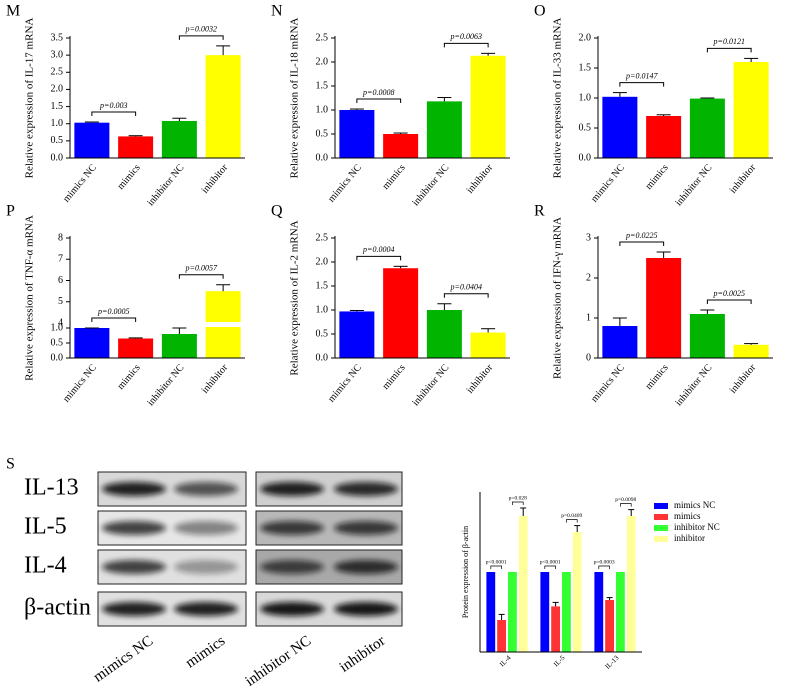 The width and height of the screenshot is (792, 700). Describe the element at coordinates (604, 562) in the screenshot. I see `p-value: p=0.0003` at that location.